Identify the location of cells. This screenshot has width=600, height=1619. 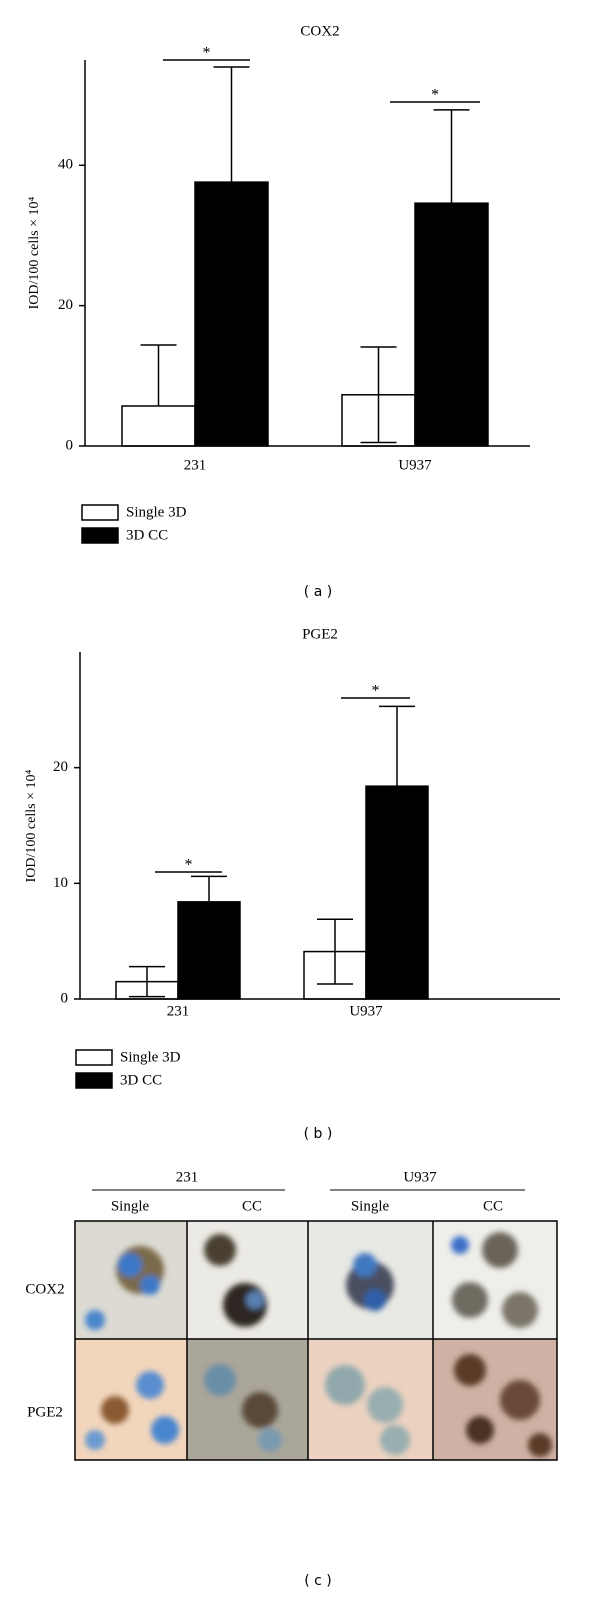
(318, 1344).